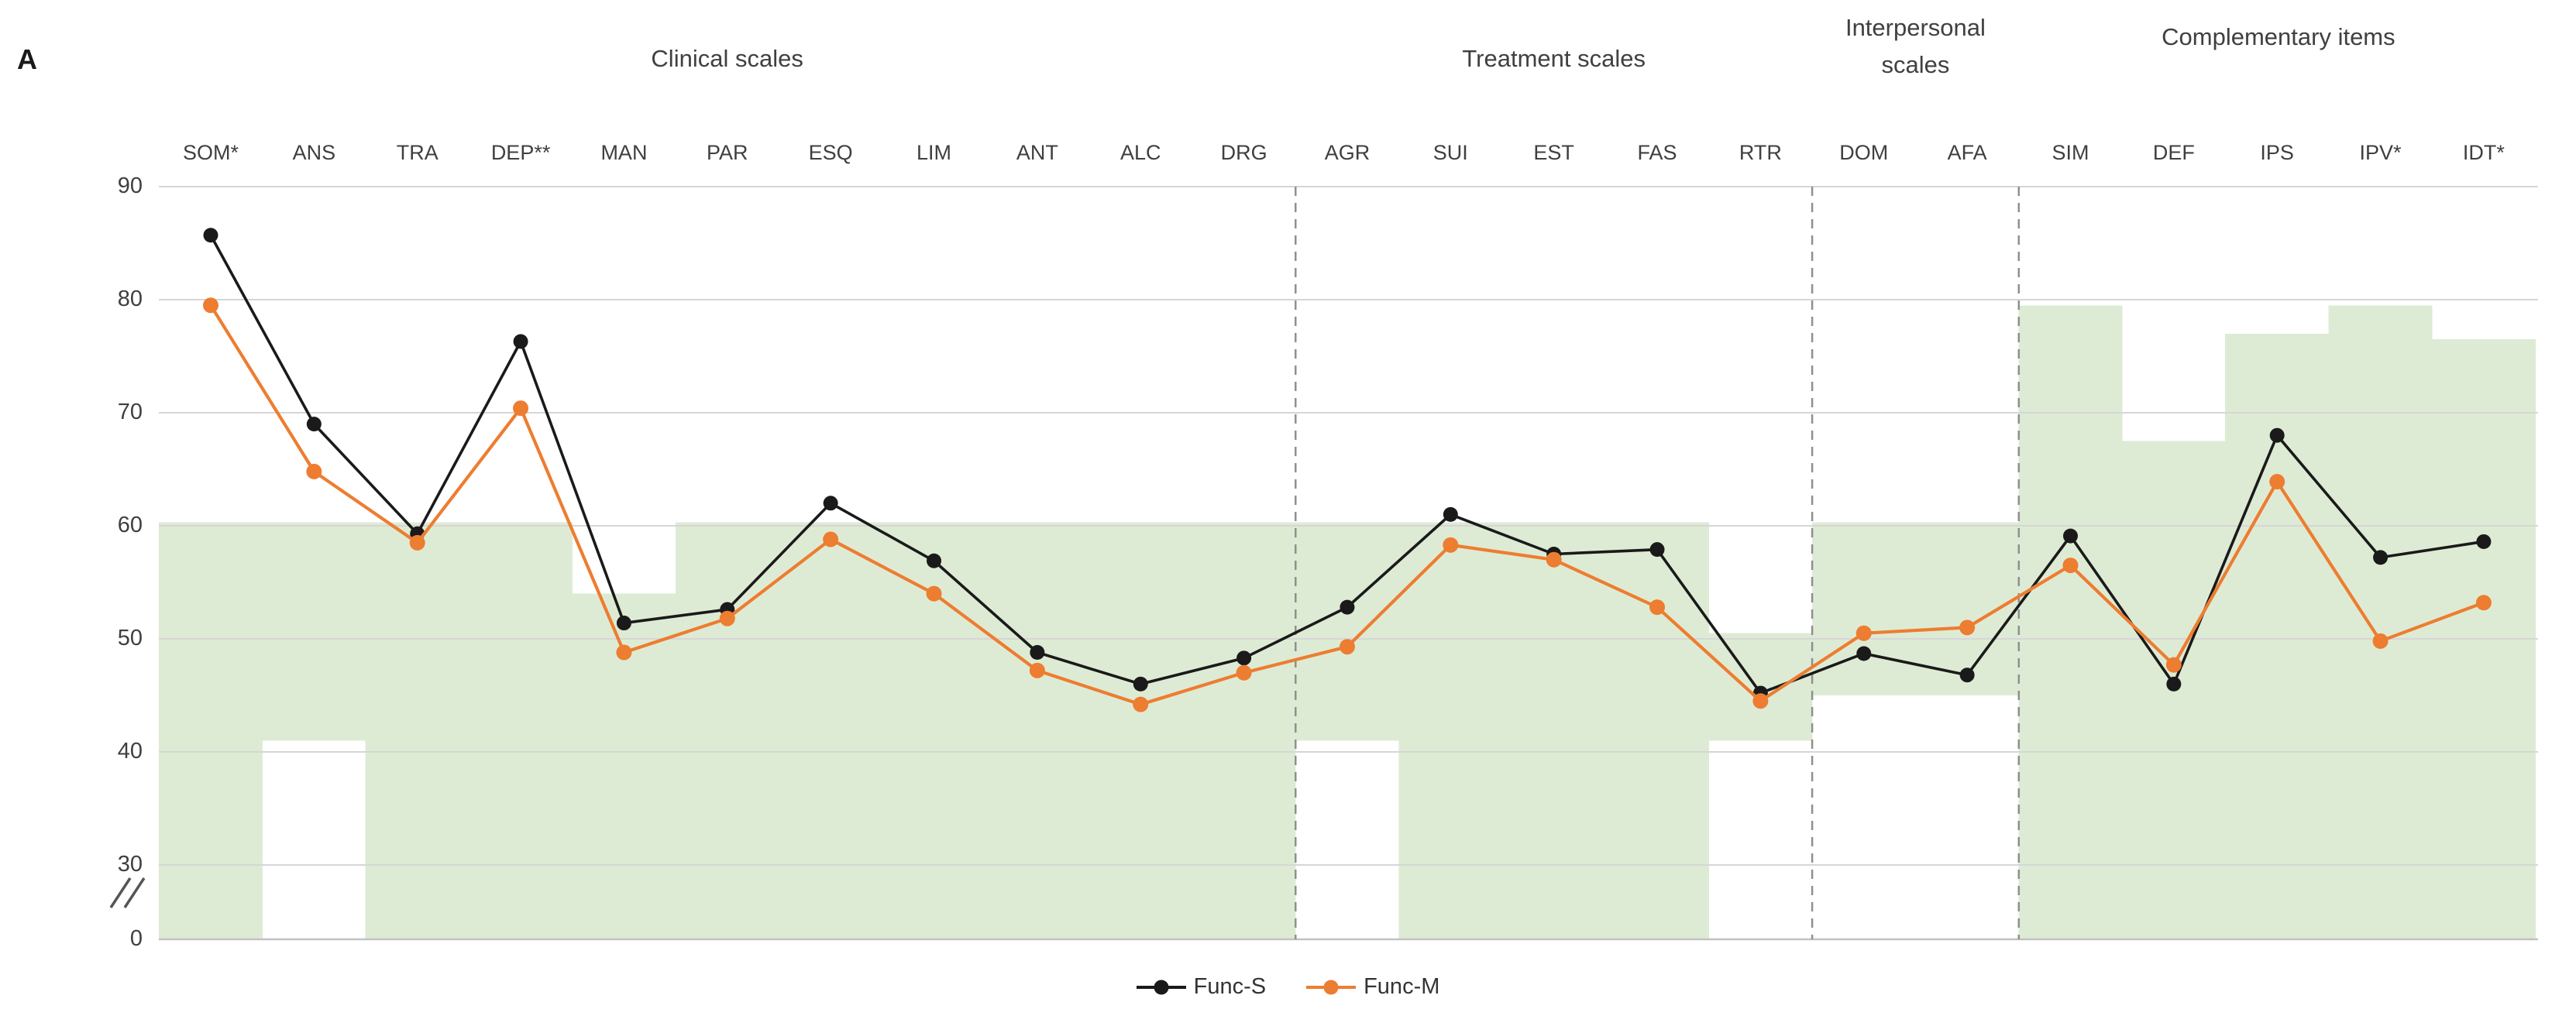 The height and width of the screenshot is (1033, 2576). I want to click on category-label: DEP**, so click(520, 152).